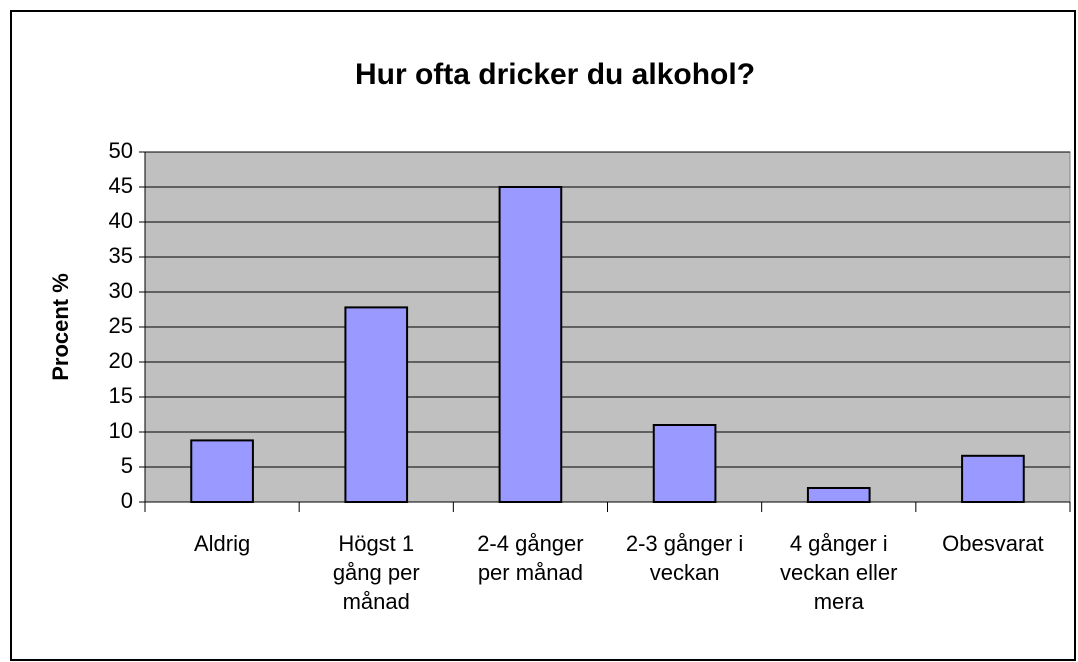 Image resolution: width=1078 pixels, height=662 pixels. Describe the element at coordinates (60, 327) in the screenshot. I see `y-axis-title: Procent %` at that location.